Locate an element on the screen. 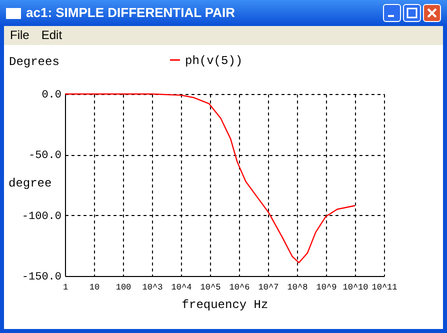  x-tick-label: 10^7 is located at coordinates (268, 287).